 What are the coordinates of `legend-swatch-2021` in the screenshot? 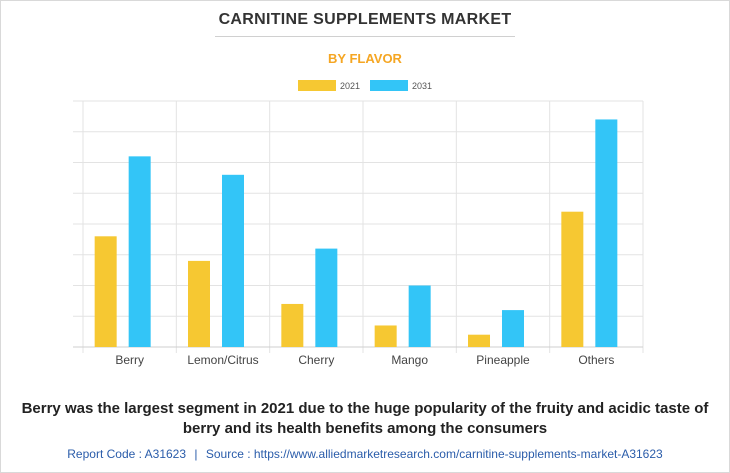 It's located at (316, 85).